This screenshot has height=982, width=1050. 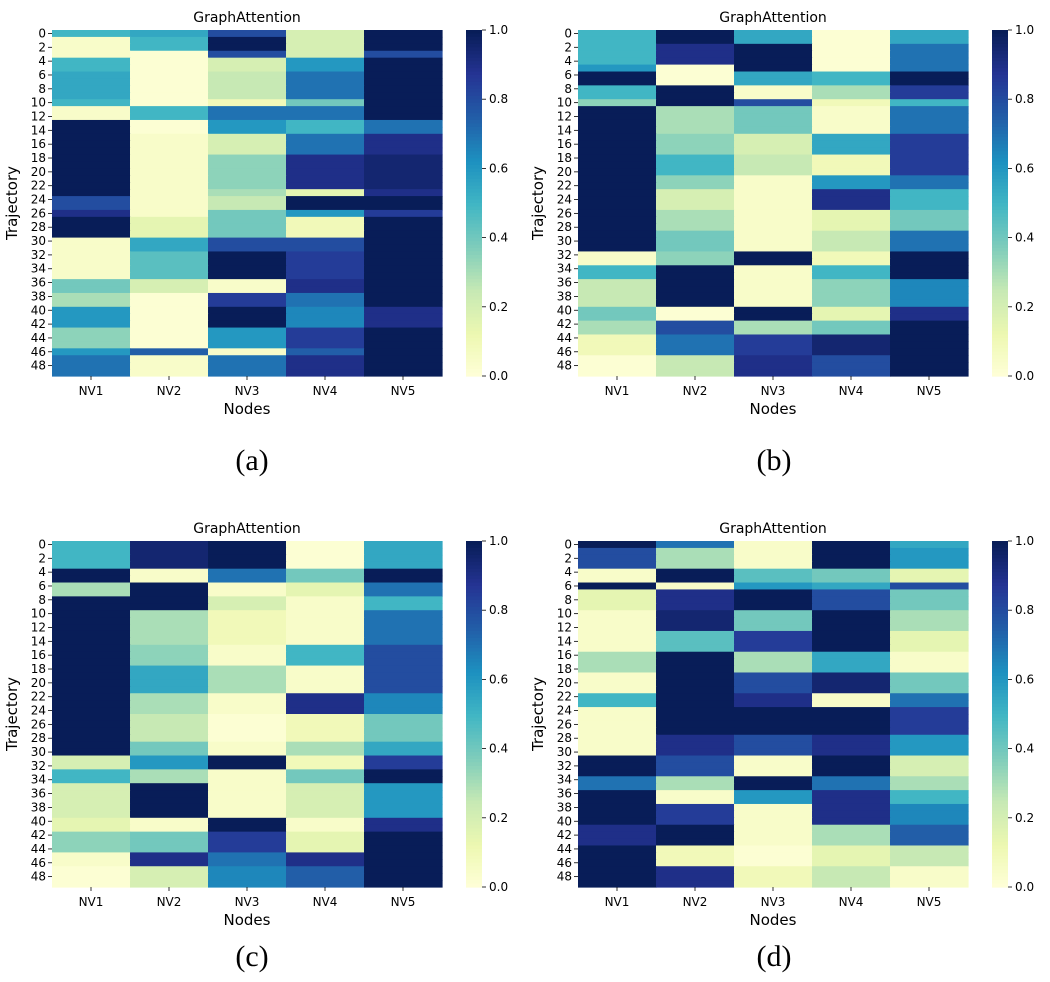 What do you see at coordinates (38, 158) in the screenshot?
I see `y-tick-label: 18` at bounding box center [38, 158].